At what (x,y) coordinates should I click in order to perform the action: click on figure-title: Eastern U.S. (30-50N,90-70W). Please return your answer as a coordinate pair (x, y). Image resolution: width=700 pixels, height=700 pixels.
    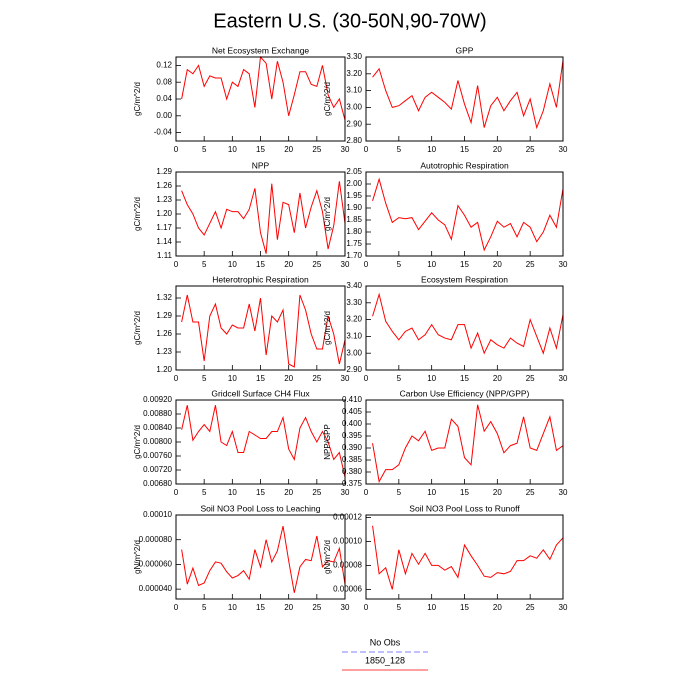
    Looking at the image, I should click on (349, 21).